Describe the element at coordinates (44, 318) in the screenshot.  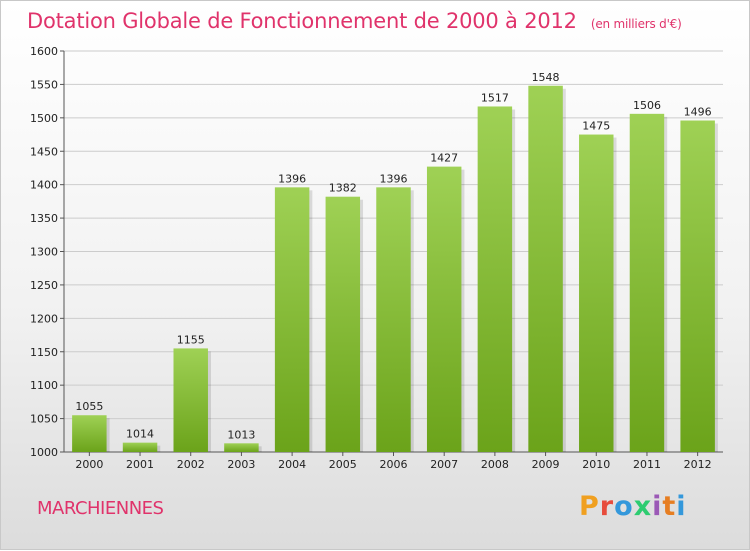
I see `y-tick-label: 1200` at that location.